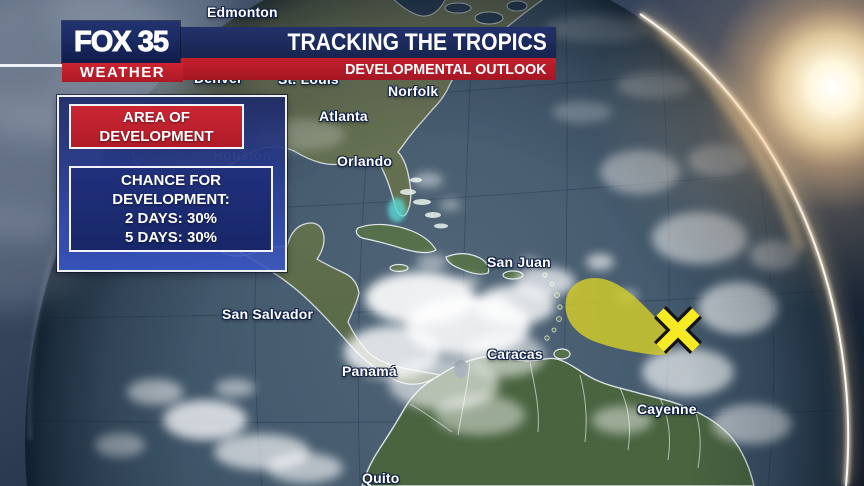  I want to click on chance-line-4: 5 DAYS: 30%, so click(171, 237).